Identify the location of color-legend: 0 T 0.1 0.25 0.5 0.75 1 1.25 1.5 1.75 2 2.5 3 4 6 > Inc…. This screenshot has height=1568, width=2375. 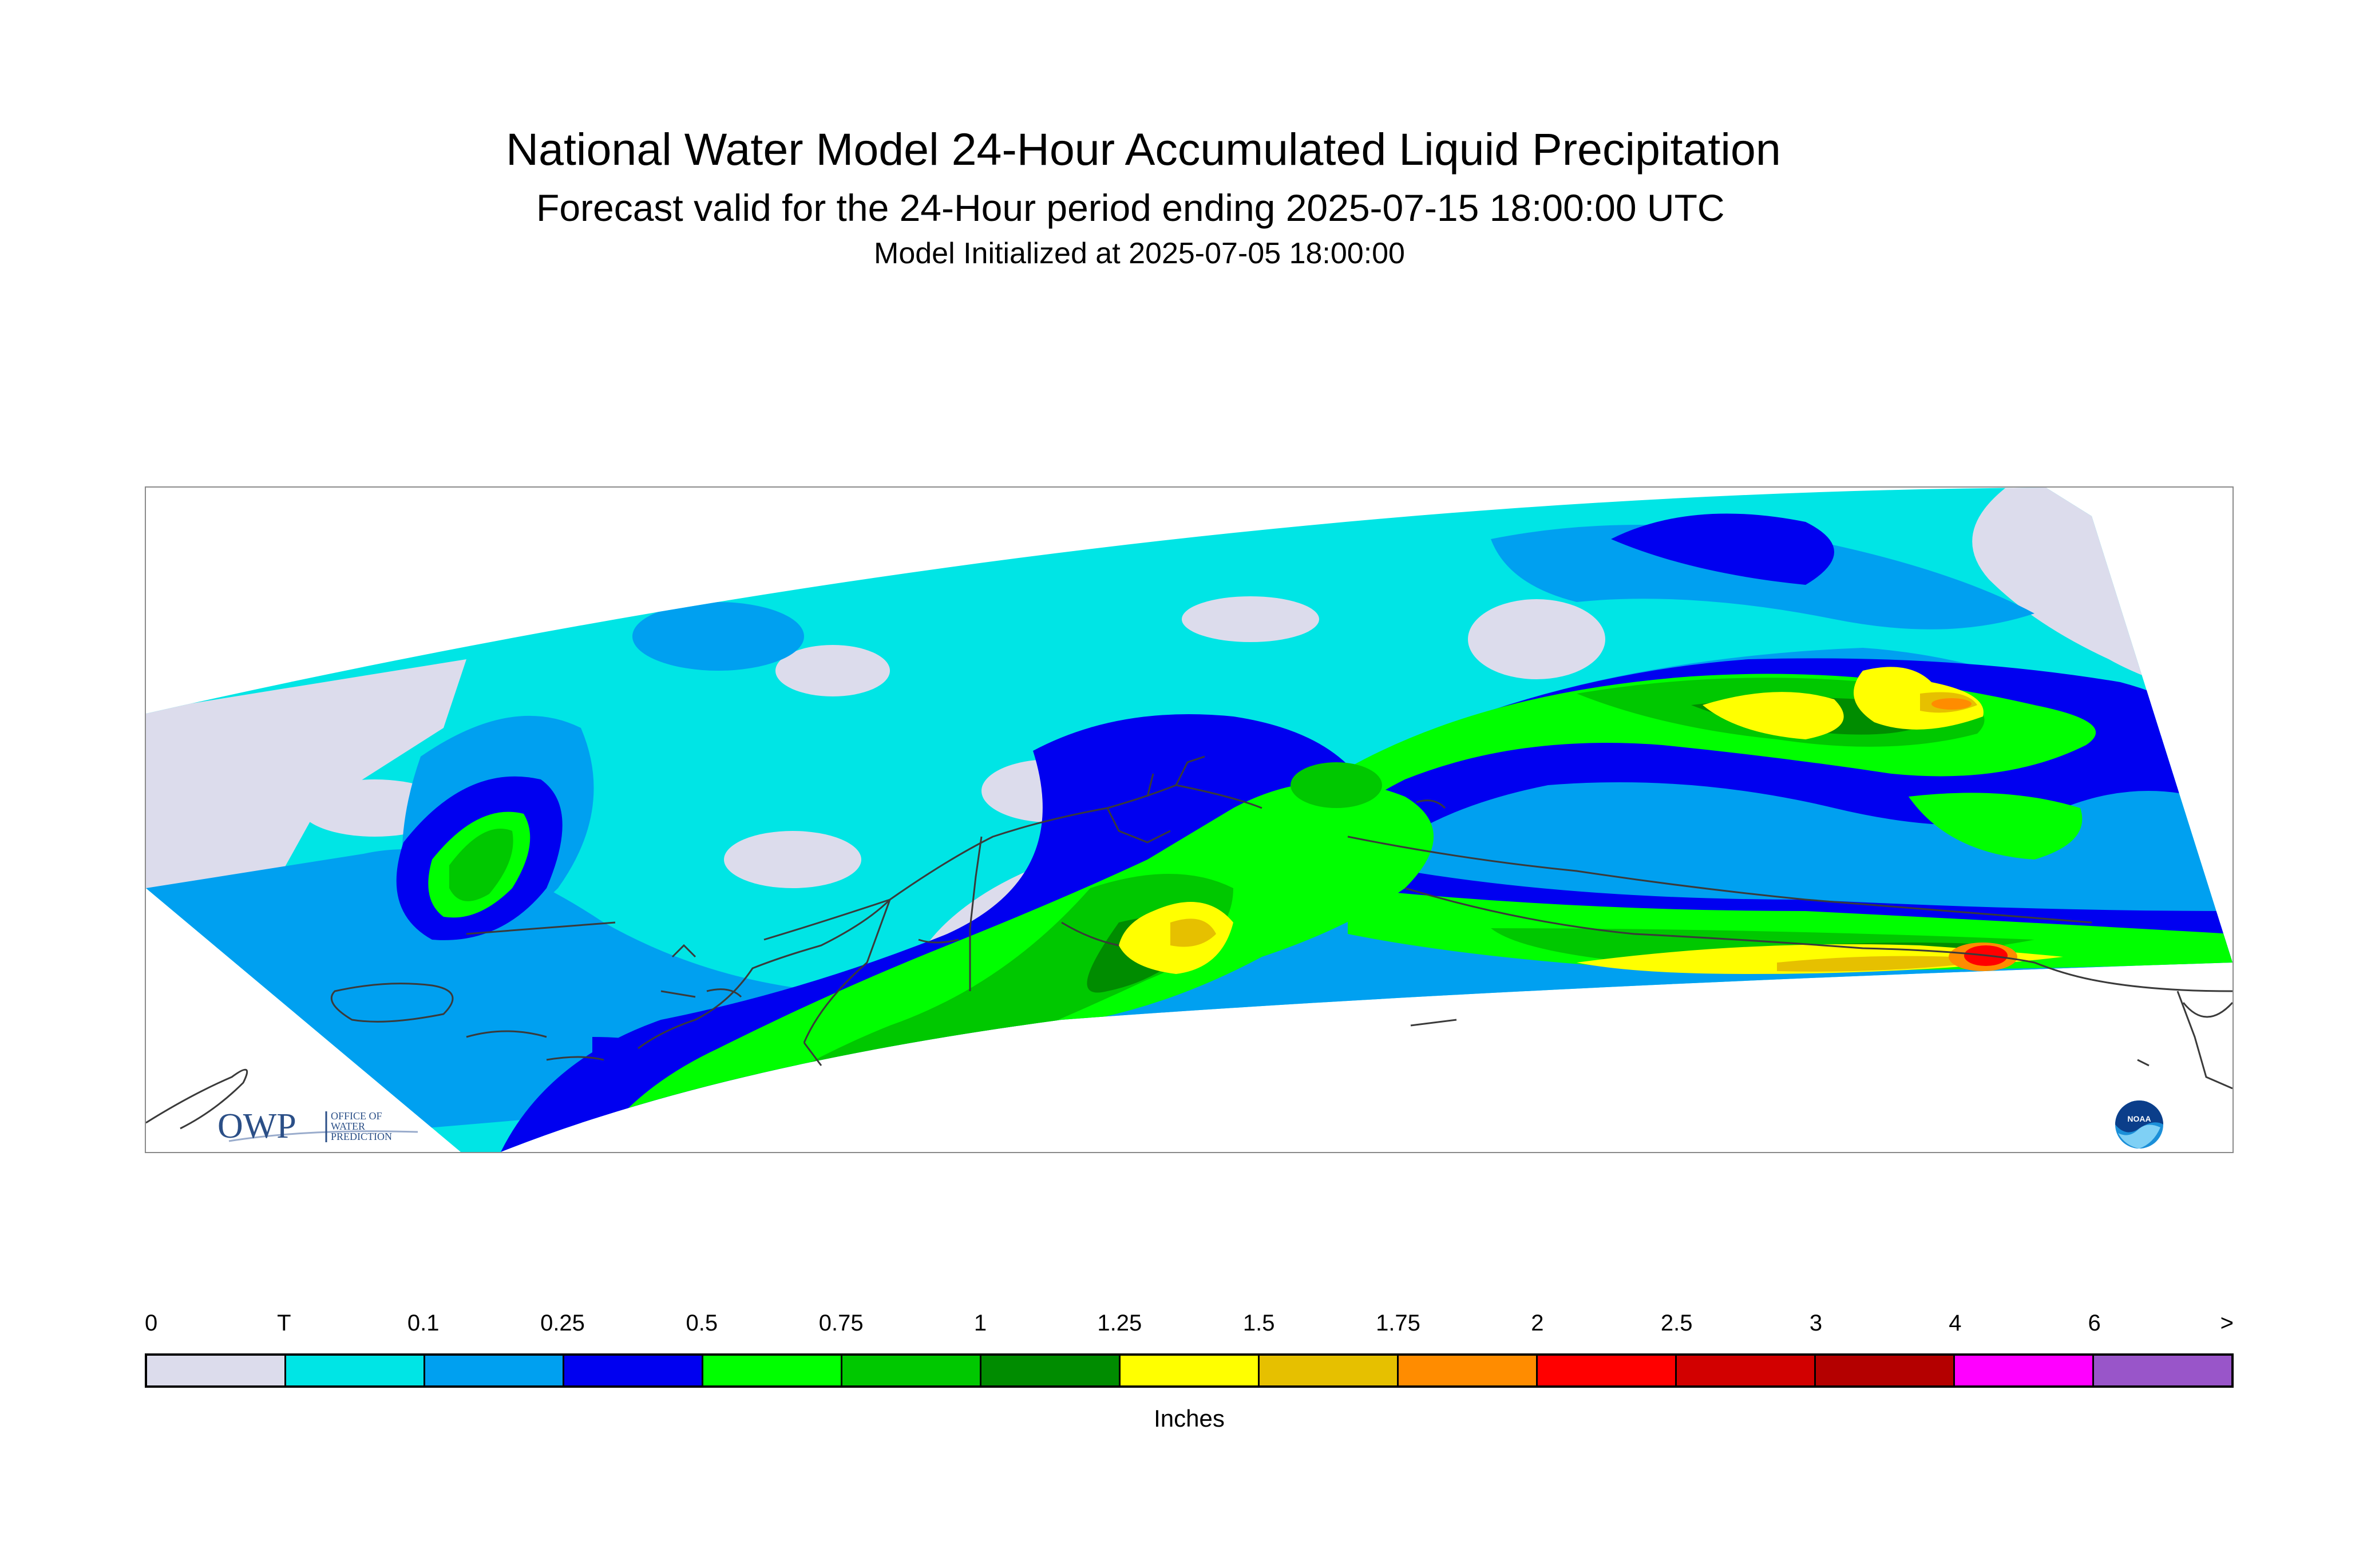
(1189, 1384).